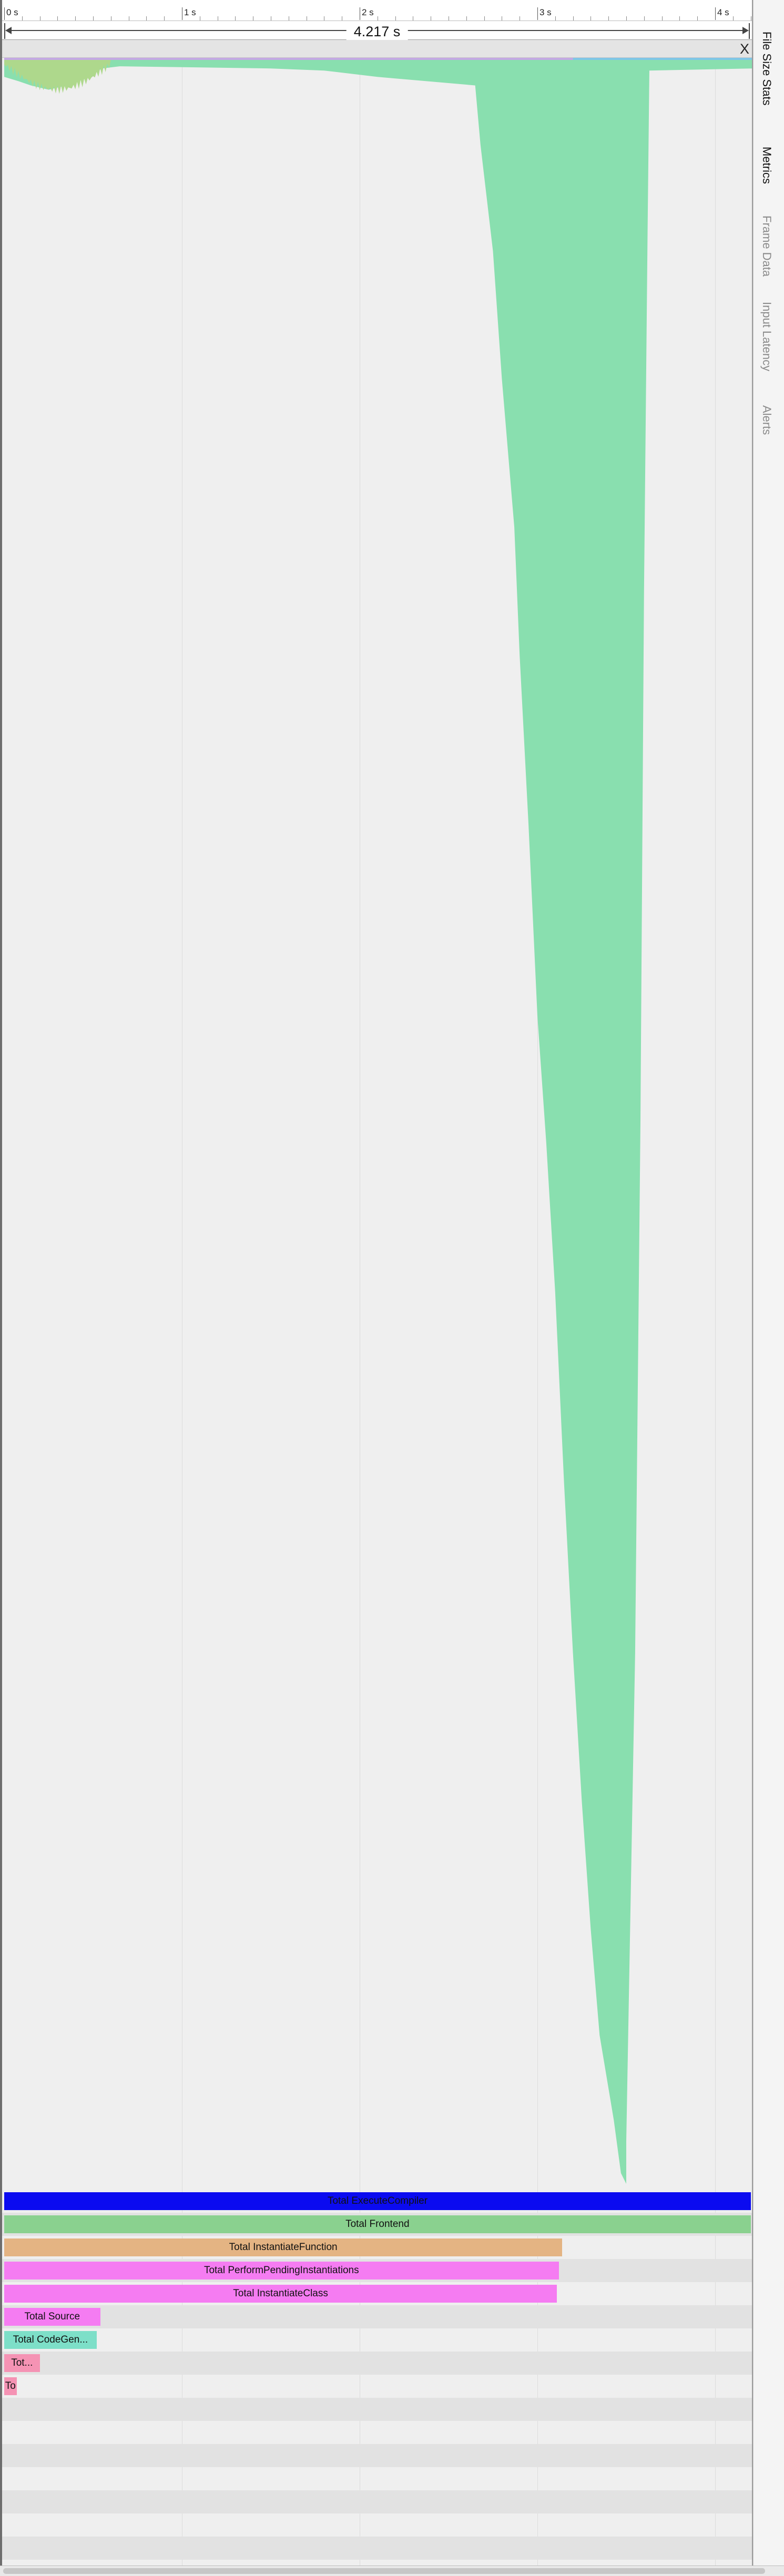 This screenshot has height=2576, width=784. Describe the element at coordinates (190, 12) in the screenshot. I see `ruler-tick-label: 1 s` at that location.